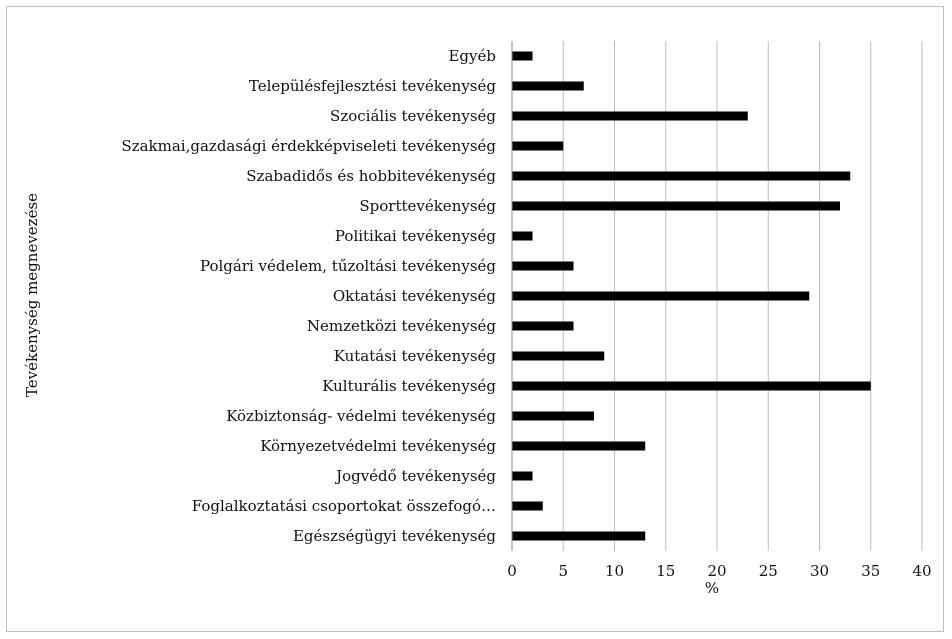 Image resolution: width=952 pixels, height=639 pixels. I want to click on category-label: Politikai tevékenység, so click(415, 236).